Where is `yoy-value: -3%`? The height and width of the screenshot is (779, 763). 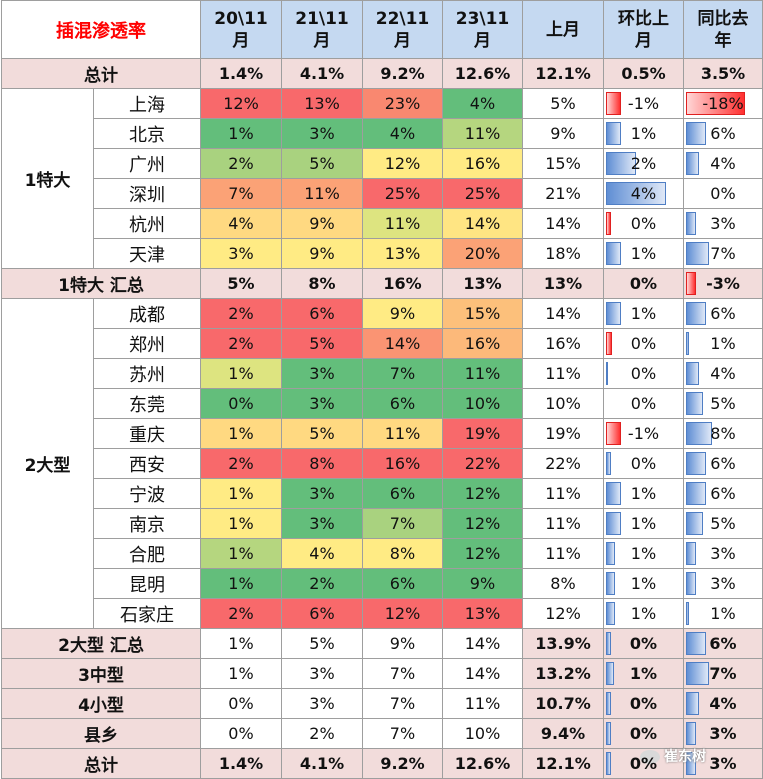
yoy-value: -3% is located at coordinates (723, 283).